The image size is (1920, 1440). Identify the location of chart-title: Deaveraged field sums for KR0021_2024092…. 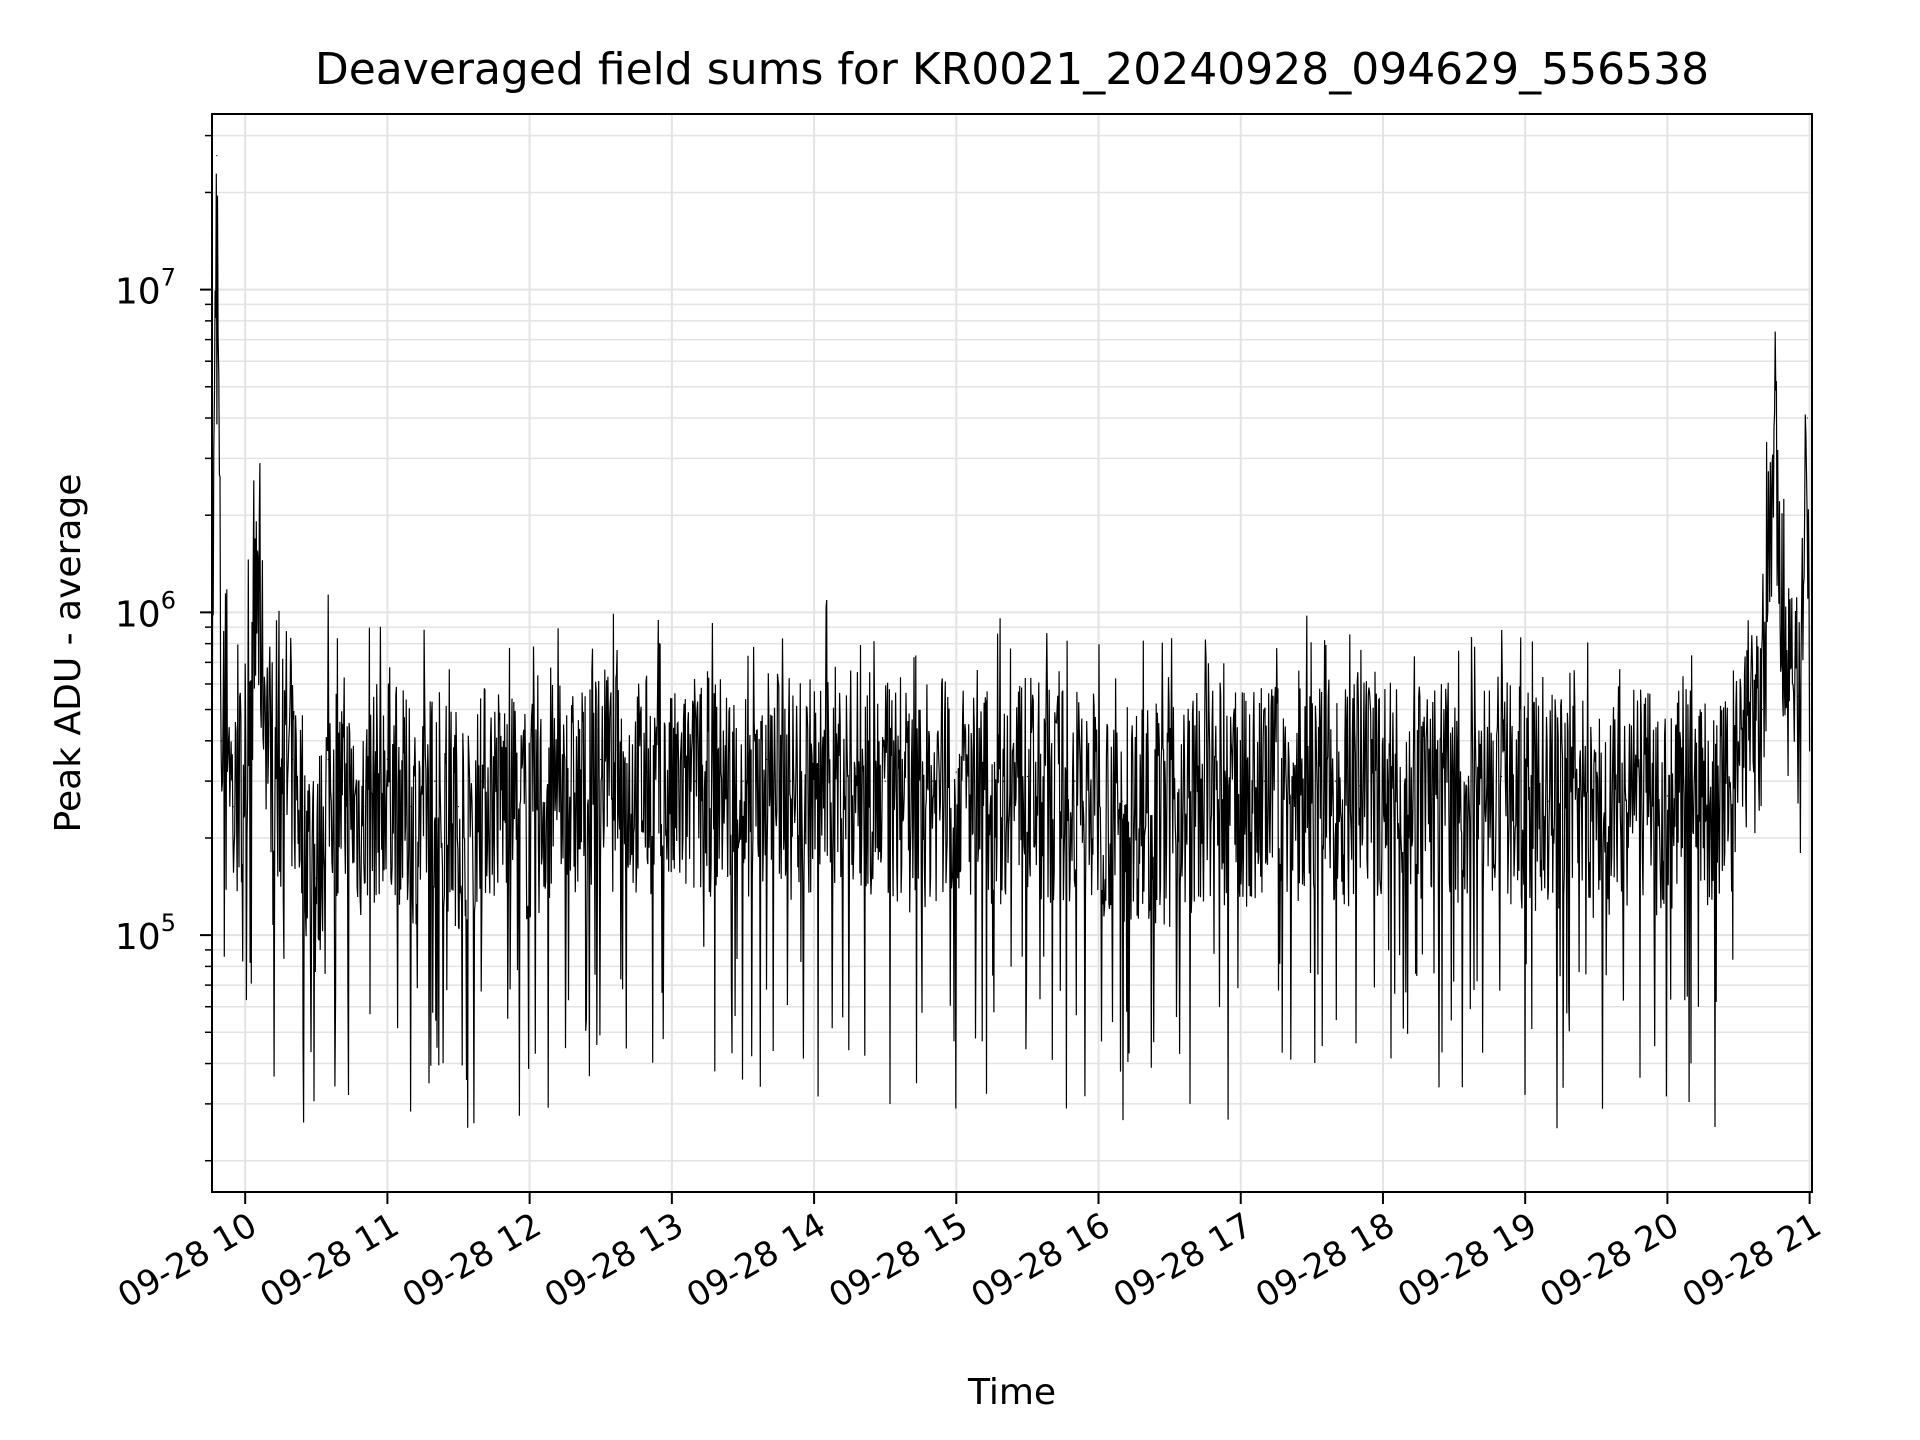
(1012, 69).